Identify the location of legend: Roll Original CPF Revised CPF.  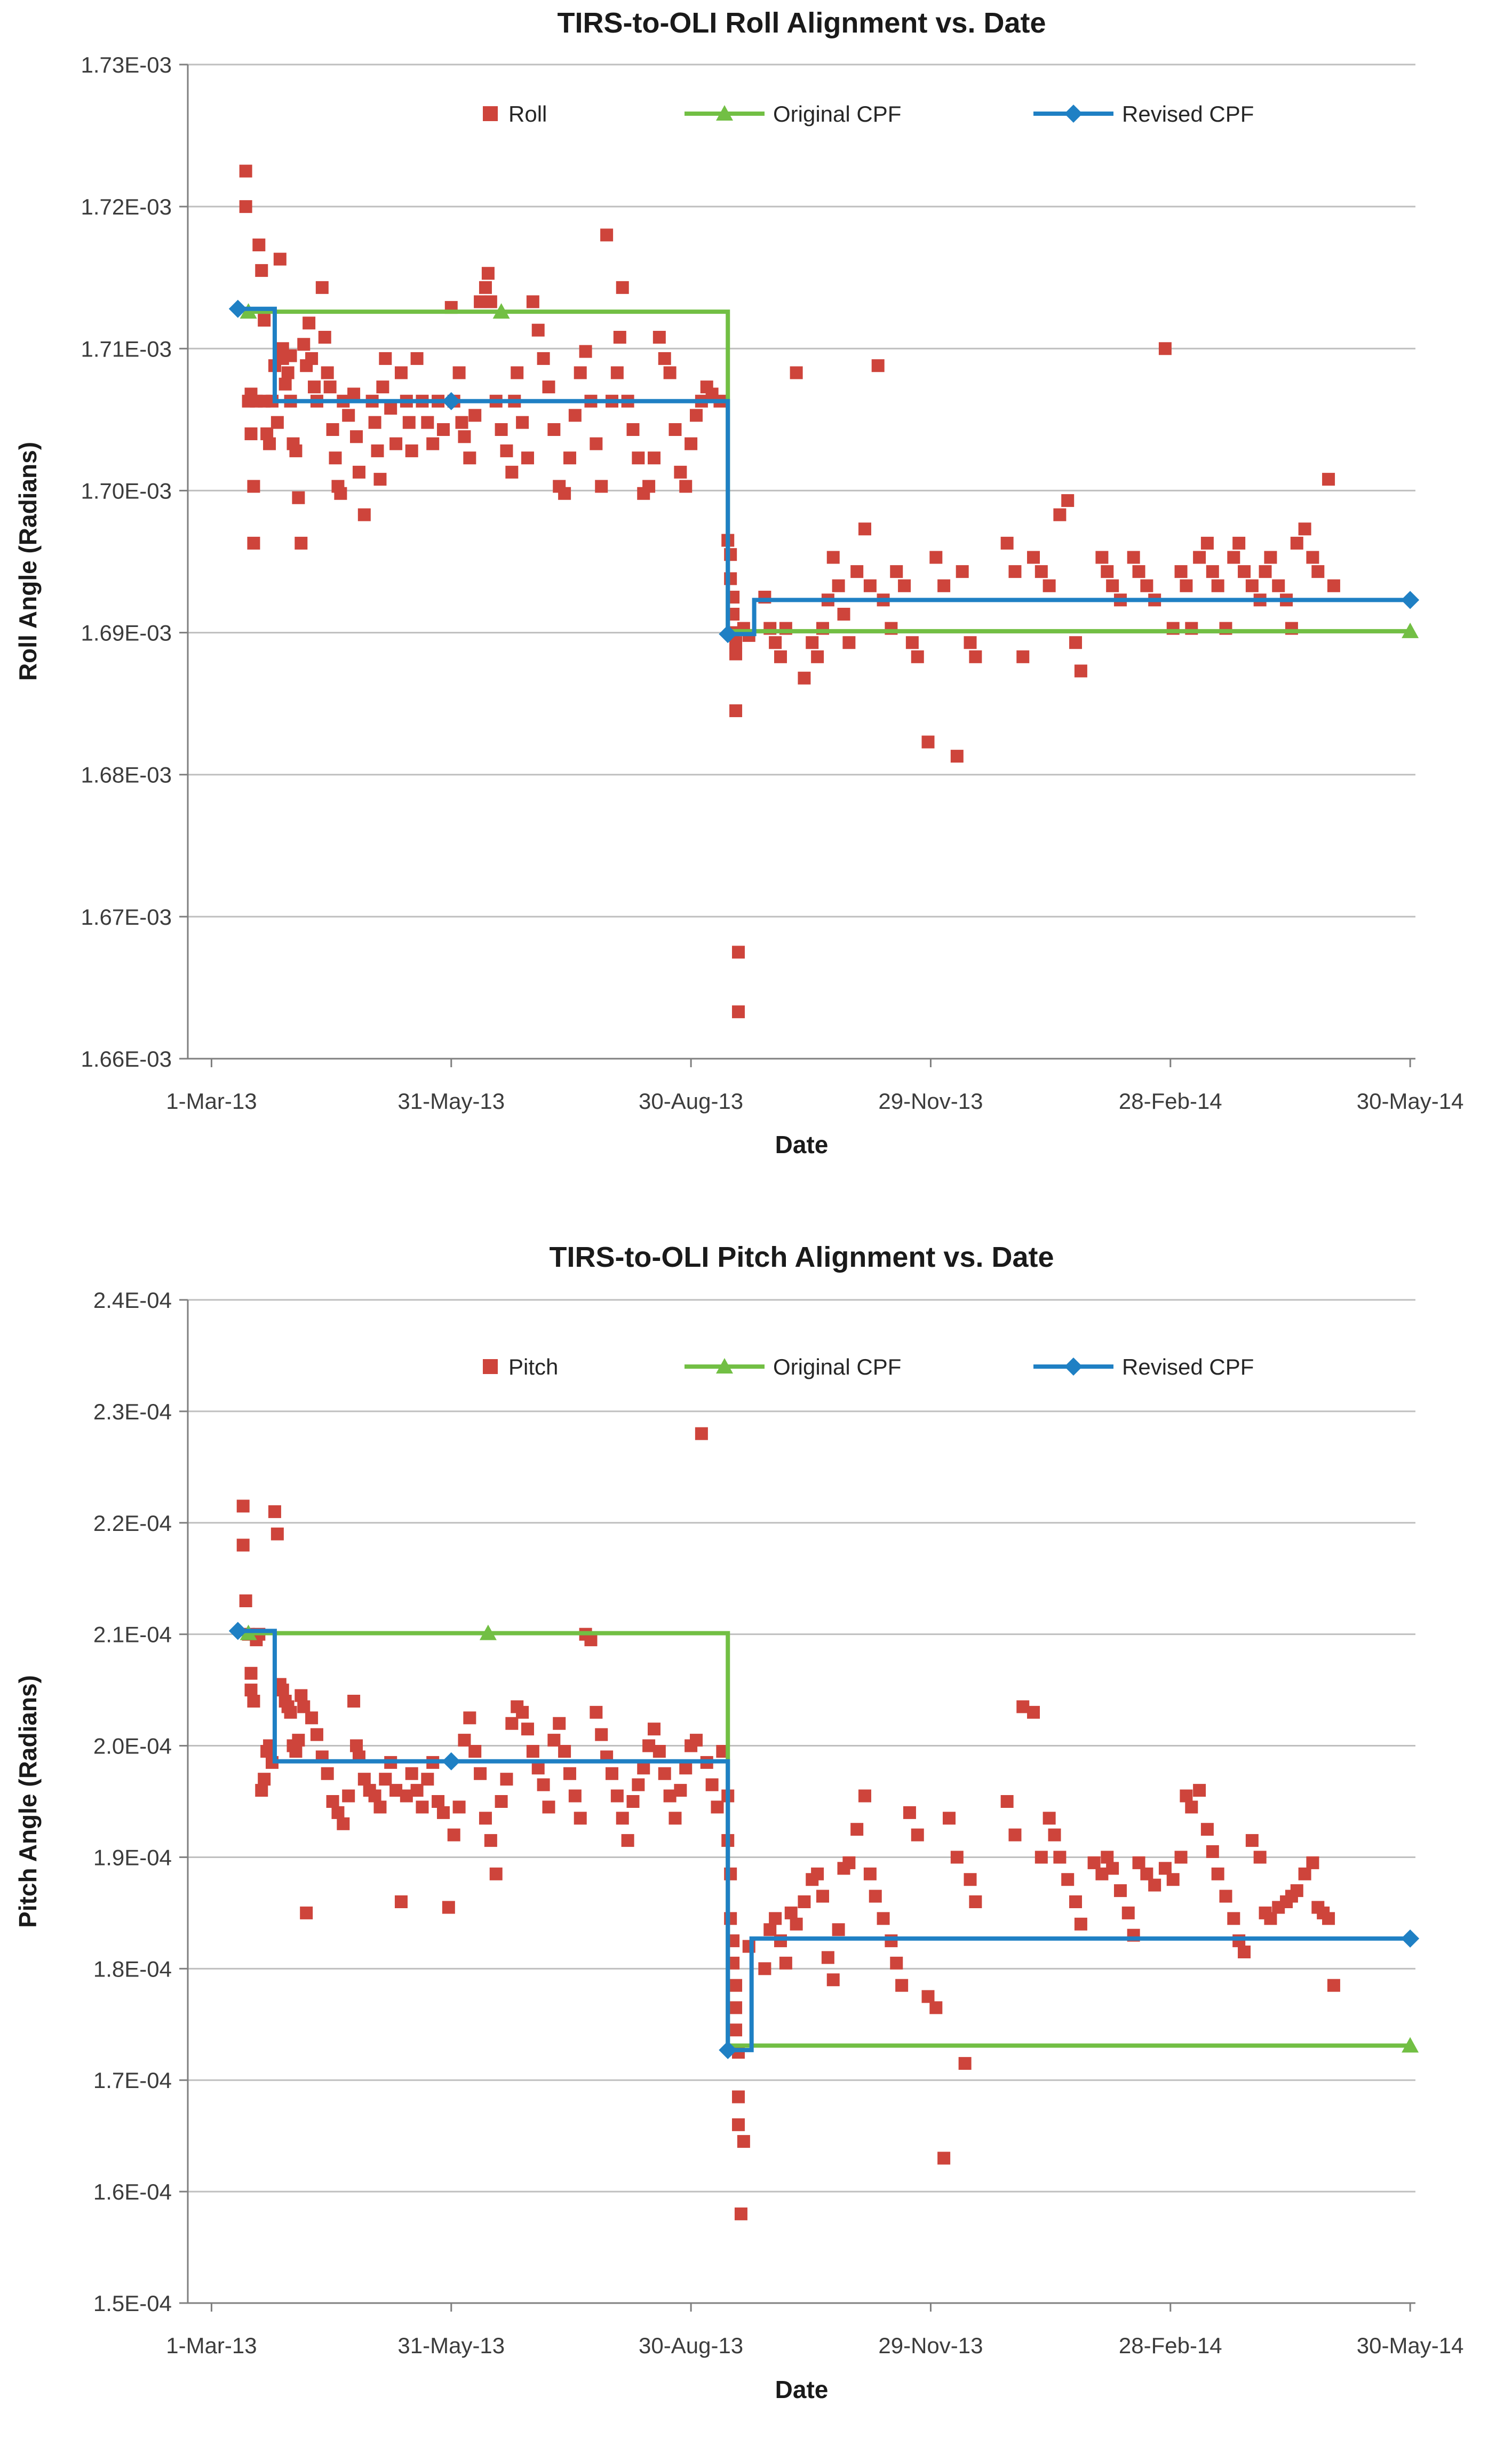
(869, 113).